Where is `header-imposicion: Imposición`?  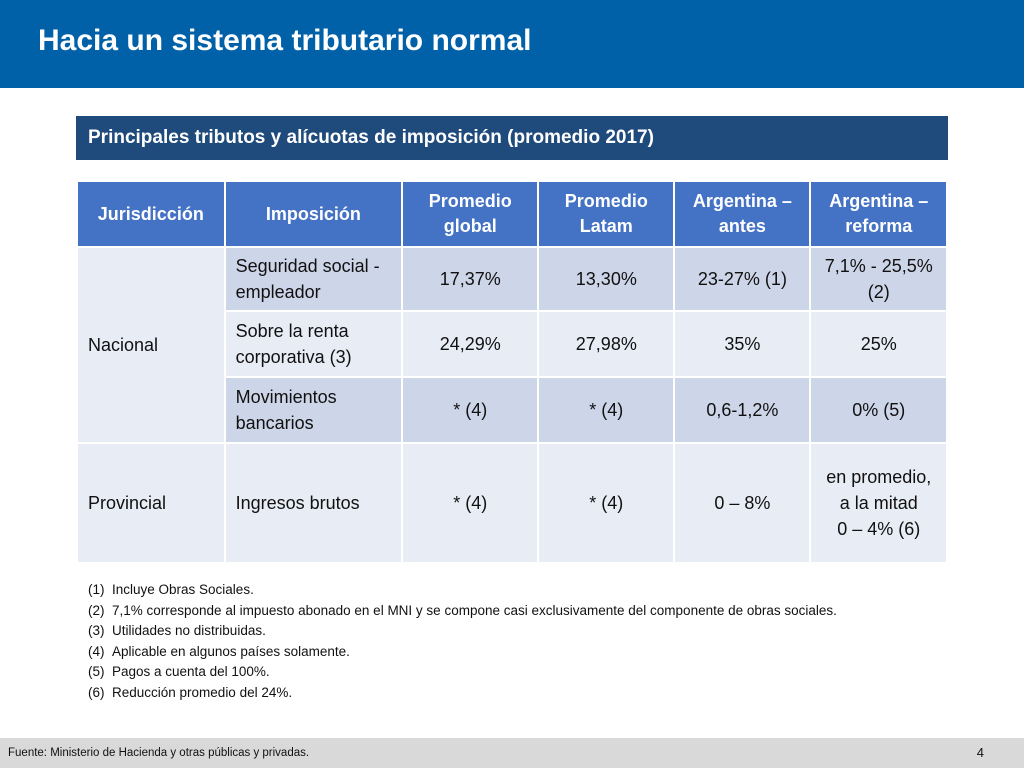 header-imposicion: Imposición is located at coordinates (313, 214).